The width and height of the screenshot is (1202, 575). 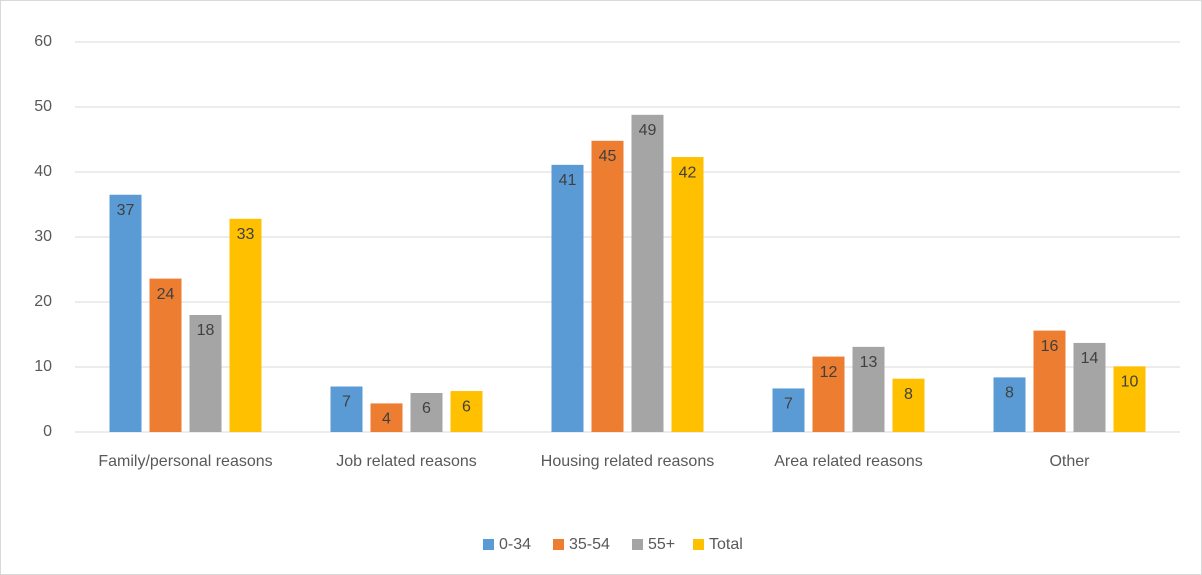 I want to click on data-label: 16, so click(x=1050, y=346).